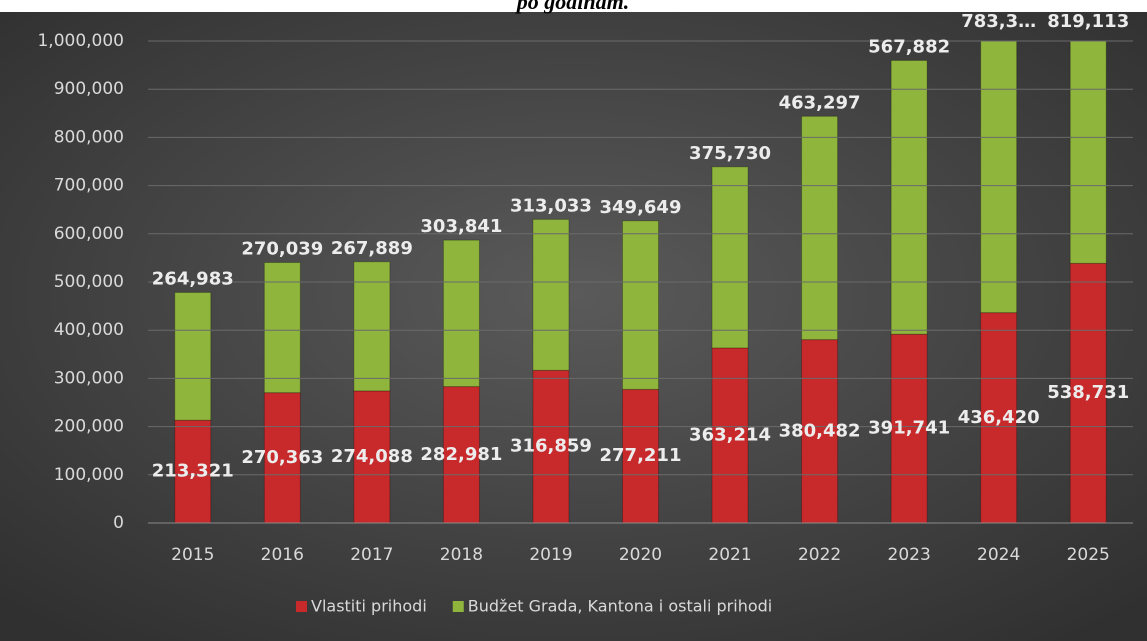 The image size is (1147, 641). I want to click on x-tick-label: 2024, so click(998, 555).